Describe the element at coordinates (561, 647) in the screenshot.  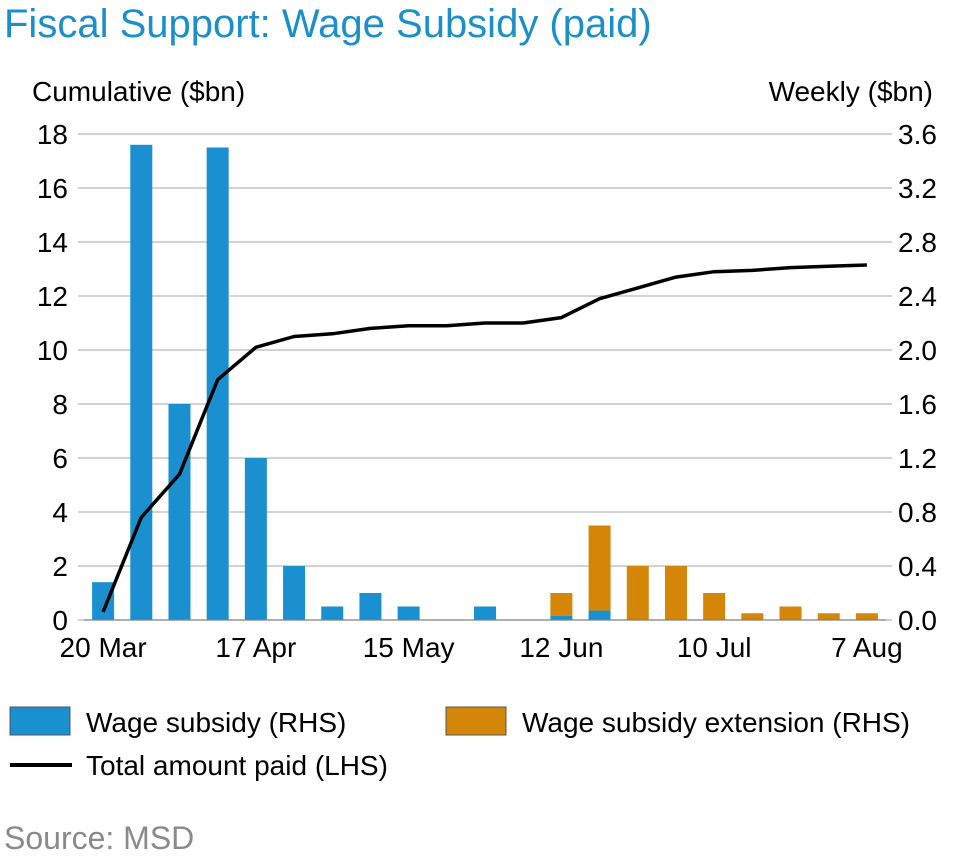
I see `x-tick-label: 12 Jun` at that location.